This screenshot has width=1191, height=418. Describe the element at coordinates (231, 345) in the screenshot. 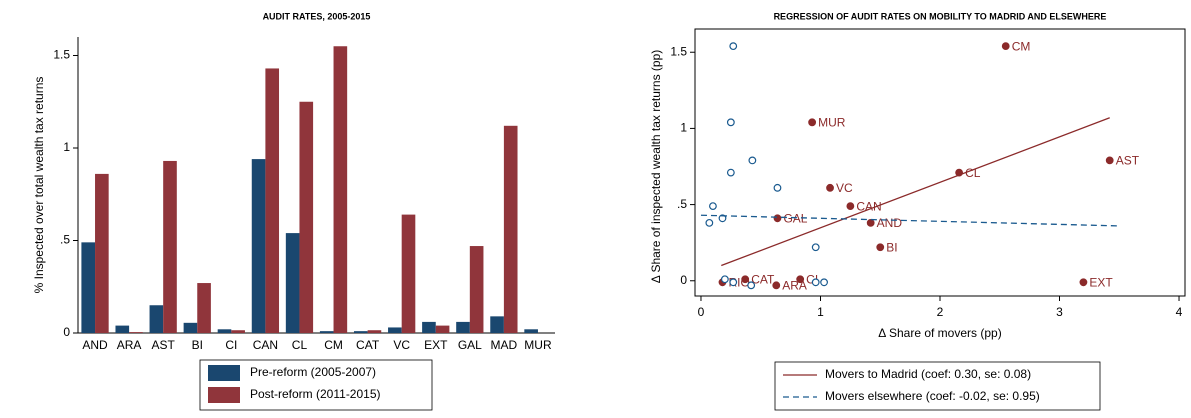

I see `x-tick-label: CI` at that location.